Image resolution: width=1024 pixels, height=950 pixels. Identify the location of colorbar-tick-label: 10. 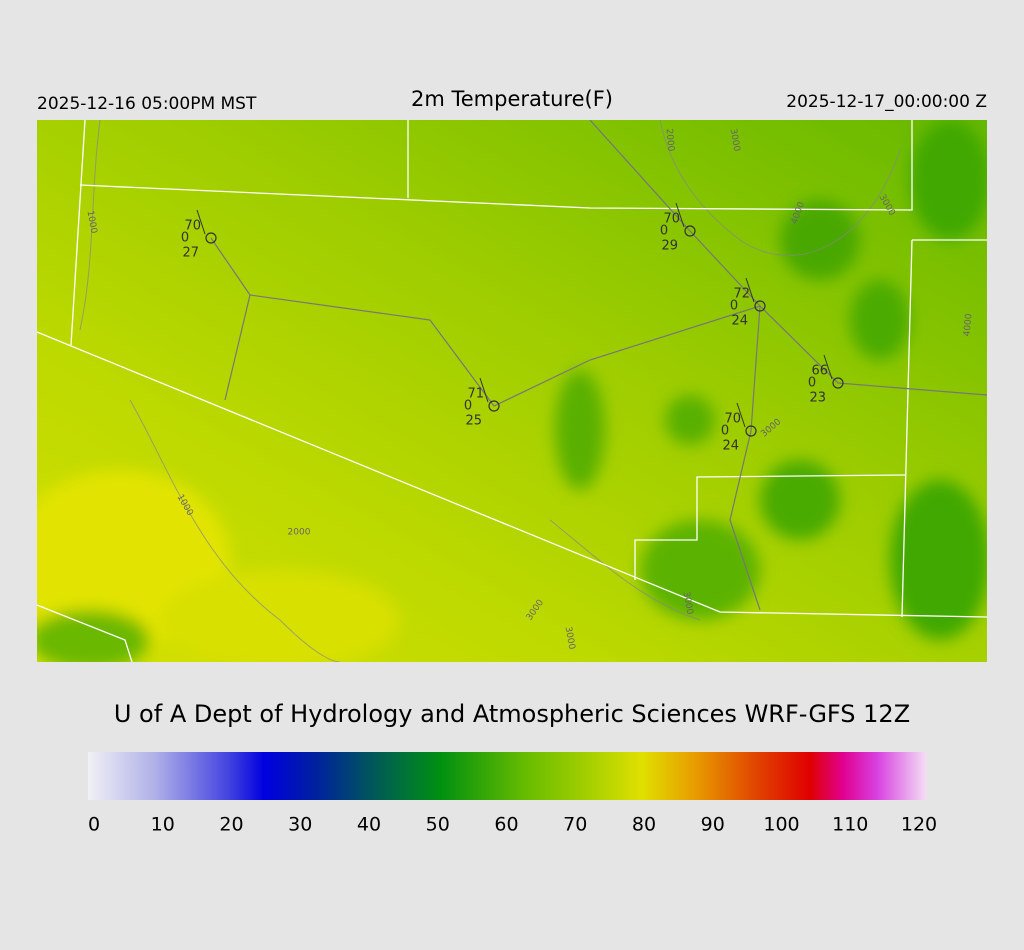
(163, 825).